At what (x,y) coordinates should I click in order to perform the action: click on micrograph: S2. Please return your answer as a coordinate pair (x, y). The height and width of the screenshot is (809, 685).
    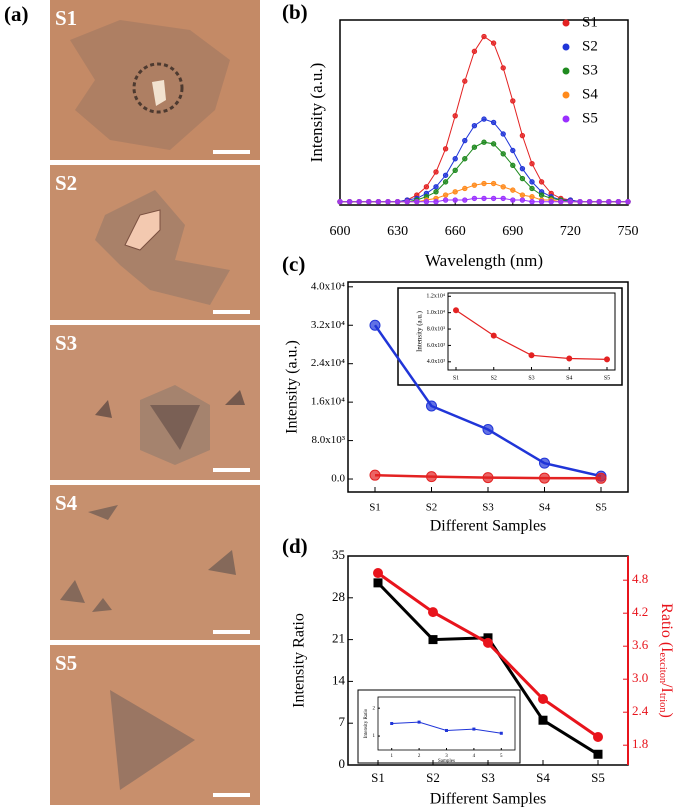
    Looking at the image, I should click on (155, 242).